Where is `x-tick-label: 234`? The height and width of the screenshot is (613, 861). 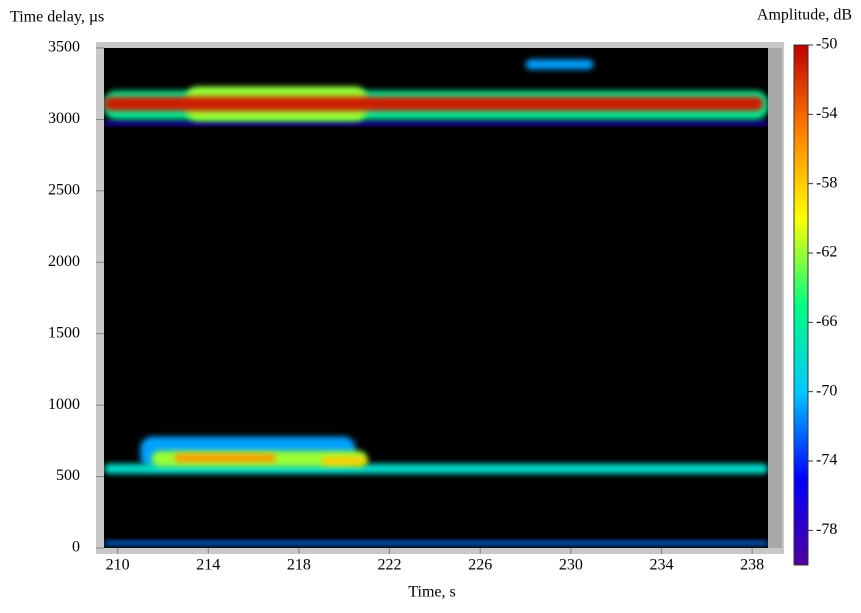
x-tick-label: 234 is located at coordinates (661, 565).